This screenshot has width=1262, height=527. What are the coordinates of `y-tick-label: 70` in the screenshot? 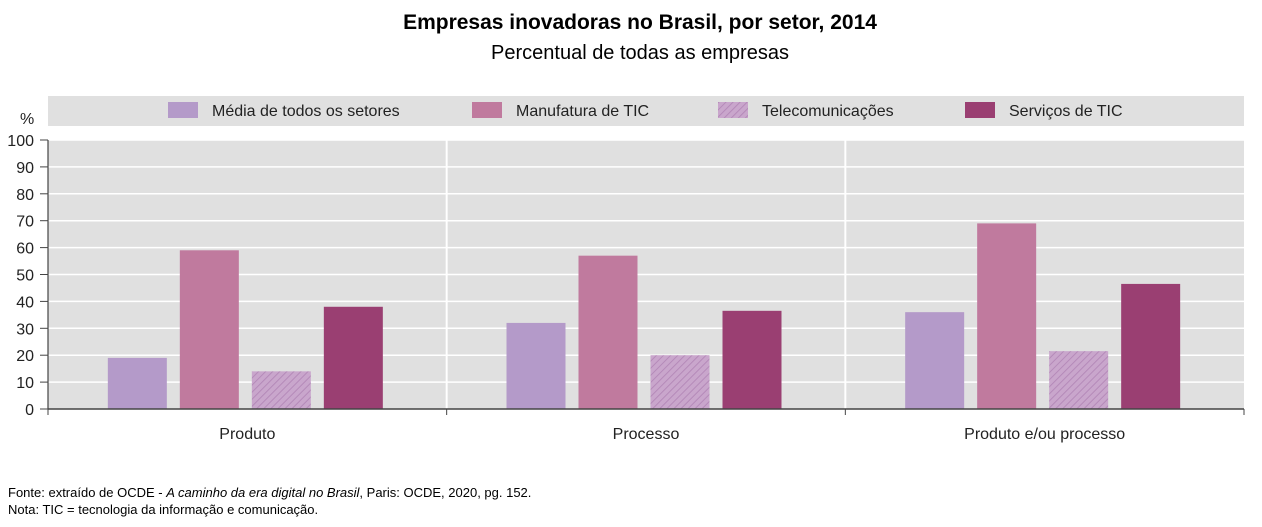 It's located at (25, 222).